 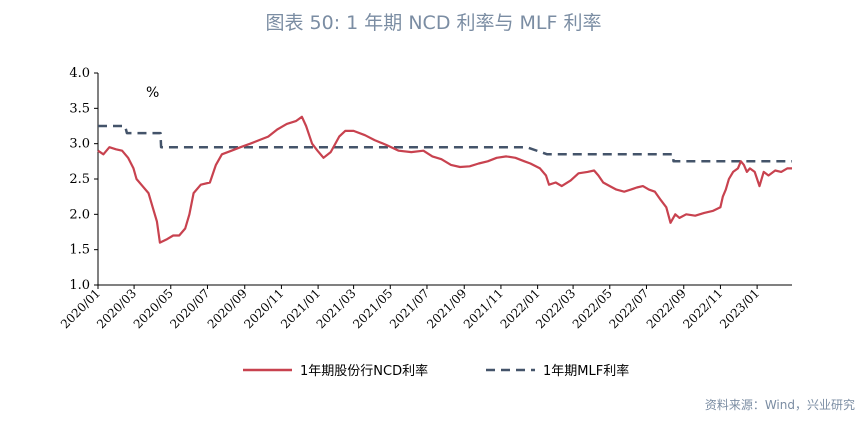 What do you see at coordinates (227, 308) in the screenshot?
I see `x-tick-label: 2020/09` at bounding box center [227, 308].